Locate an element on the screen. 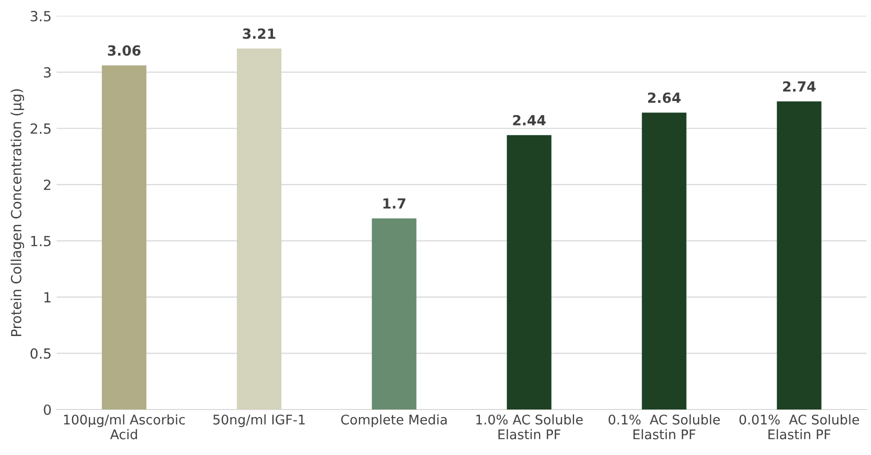 The height and width of the screenshot is (455, 871). y-tick-label: 3 is located at coordinates (47, 72).